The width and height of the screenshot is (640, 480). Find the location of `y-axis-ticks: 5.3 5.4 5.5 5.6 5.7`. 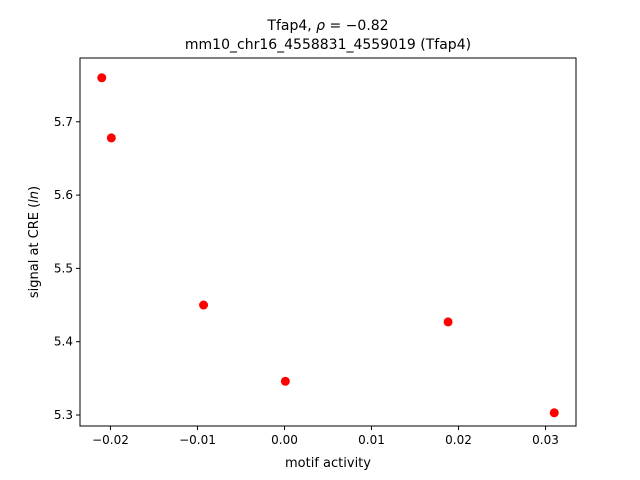

y-axis-ticks: 5.3 5.4 5.5 5.6 5.7 is located at coordinates (67, 268).